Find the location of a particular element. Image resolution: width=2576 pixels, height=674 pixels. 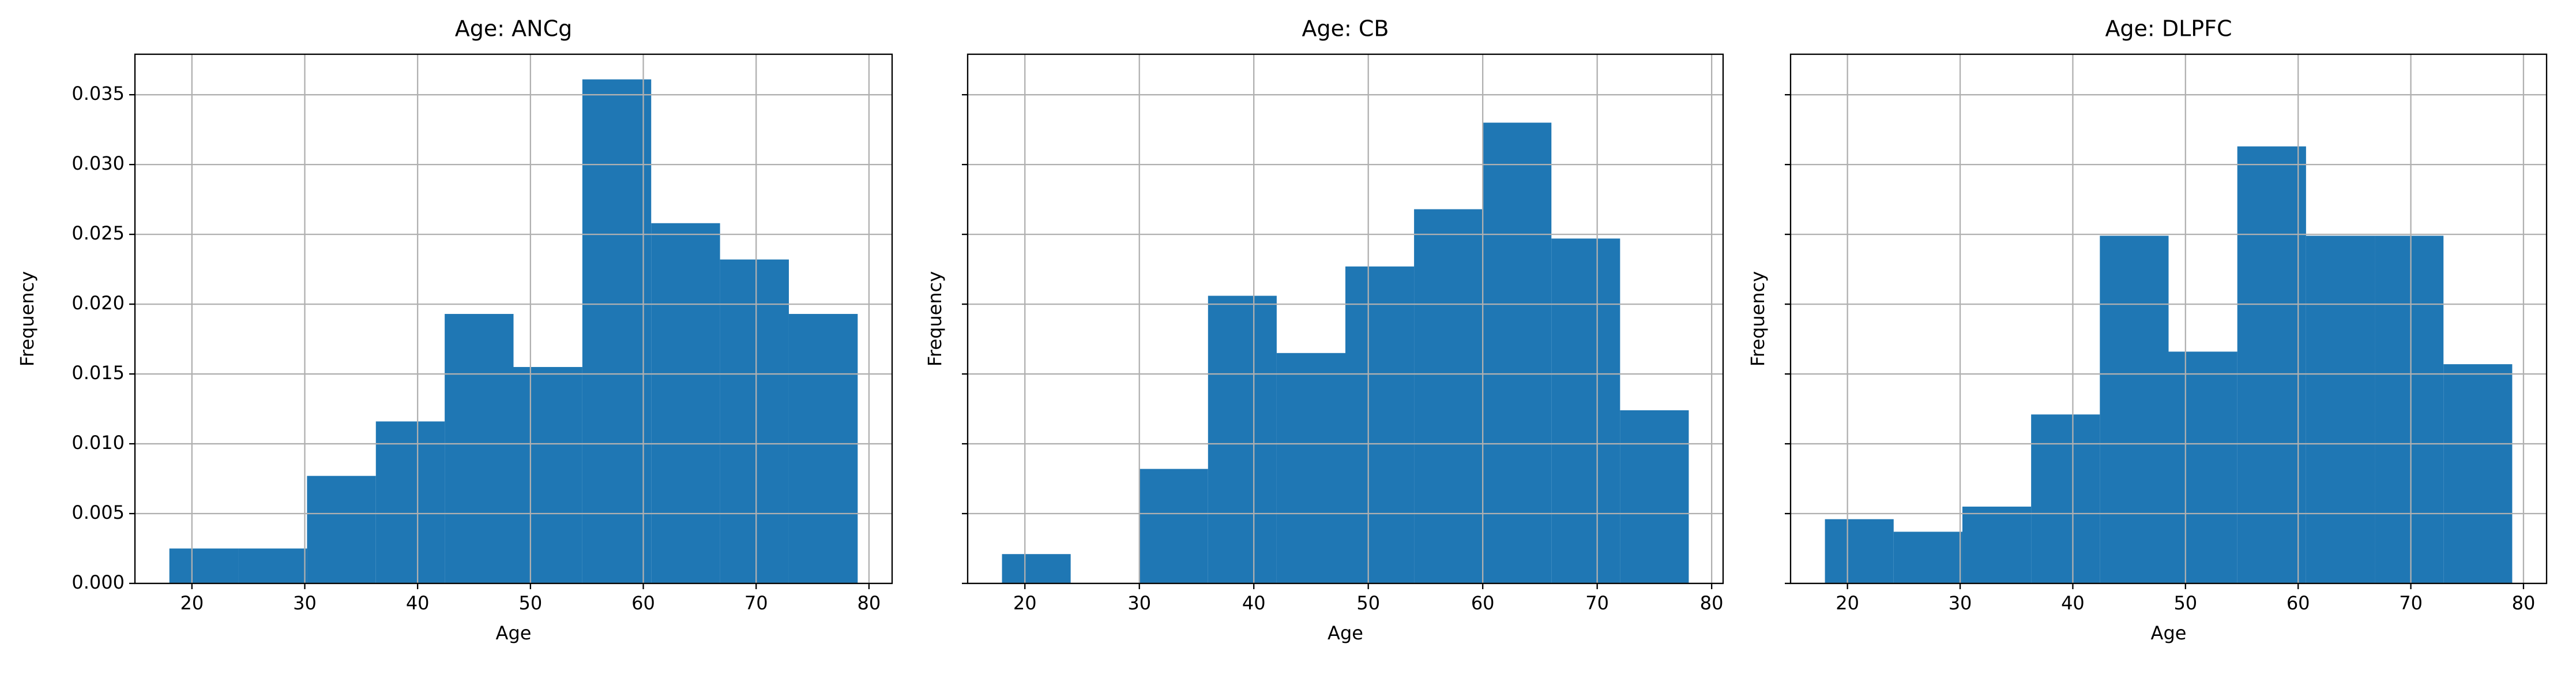

y-tick-label: 0.000 is located at coordinates (98, 582).